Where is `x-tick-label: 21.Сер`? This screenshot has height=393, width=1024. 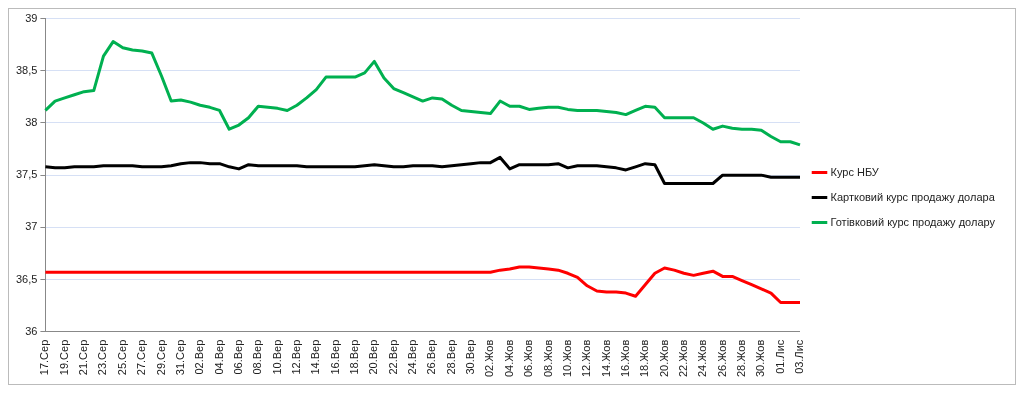 x-tick-label: 21.Сер is located at coordinates (83, 357).